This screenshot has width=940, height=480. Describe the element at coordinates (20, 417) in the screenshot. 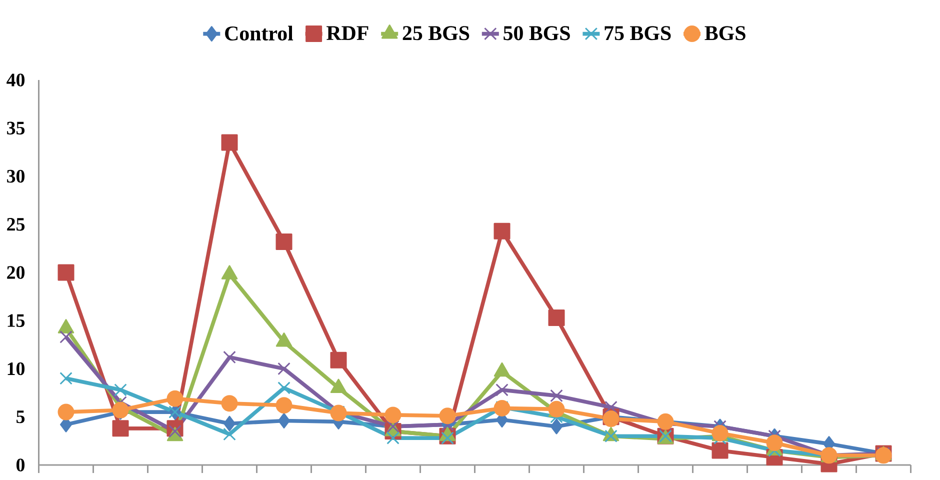

I see `y-tick-label: 5` at that location.